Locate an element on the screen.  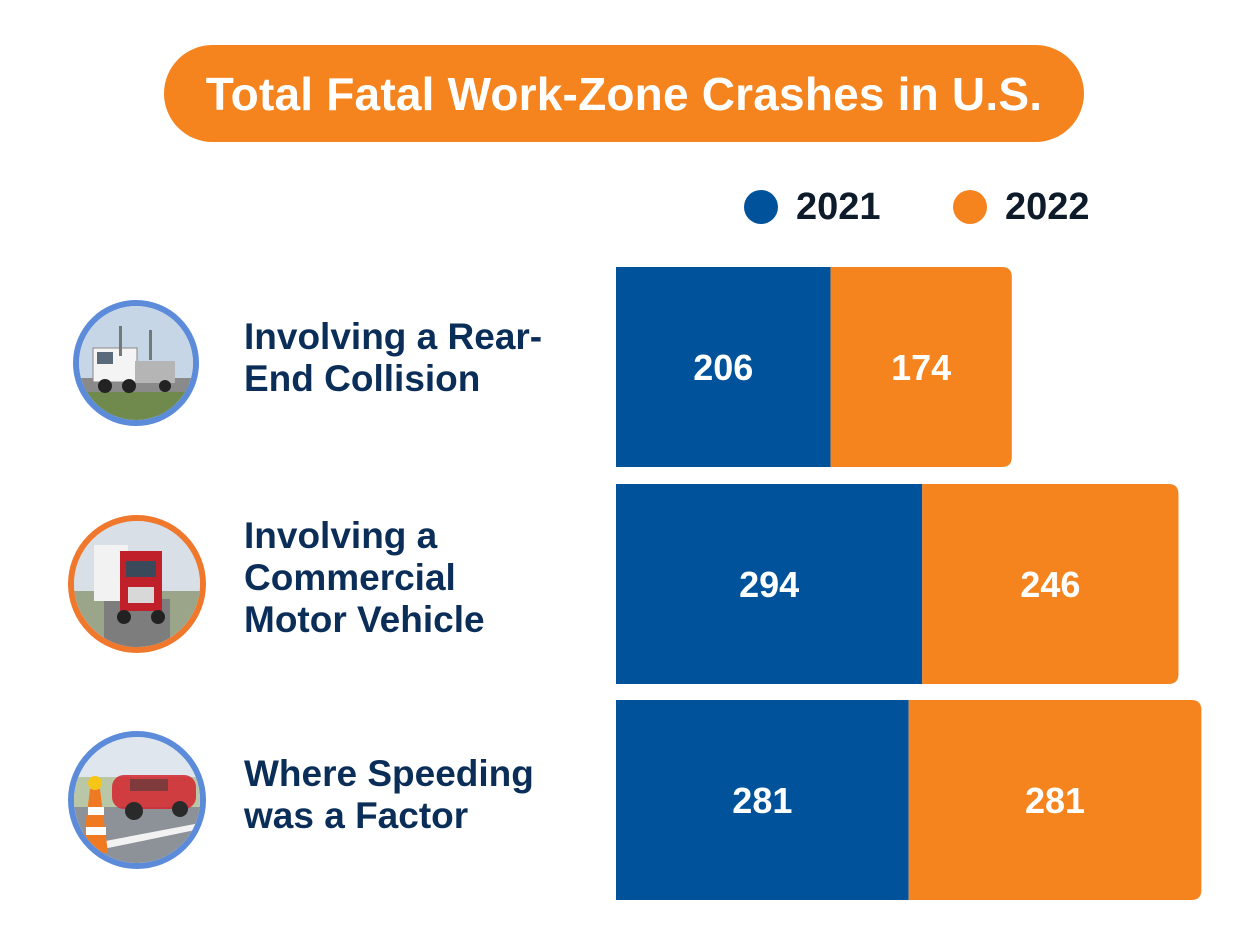
legend-item-2022: 2022 is located at coordinates (1021, 207).